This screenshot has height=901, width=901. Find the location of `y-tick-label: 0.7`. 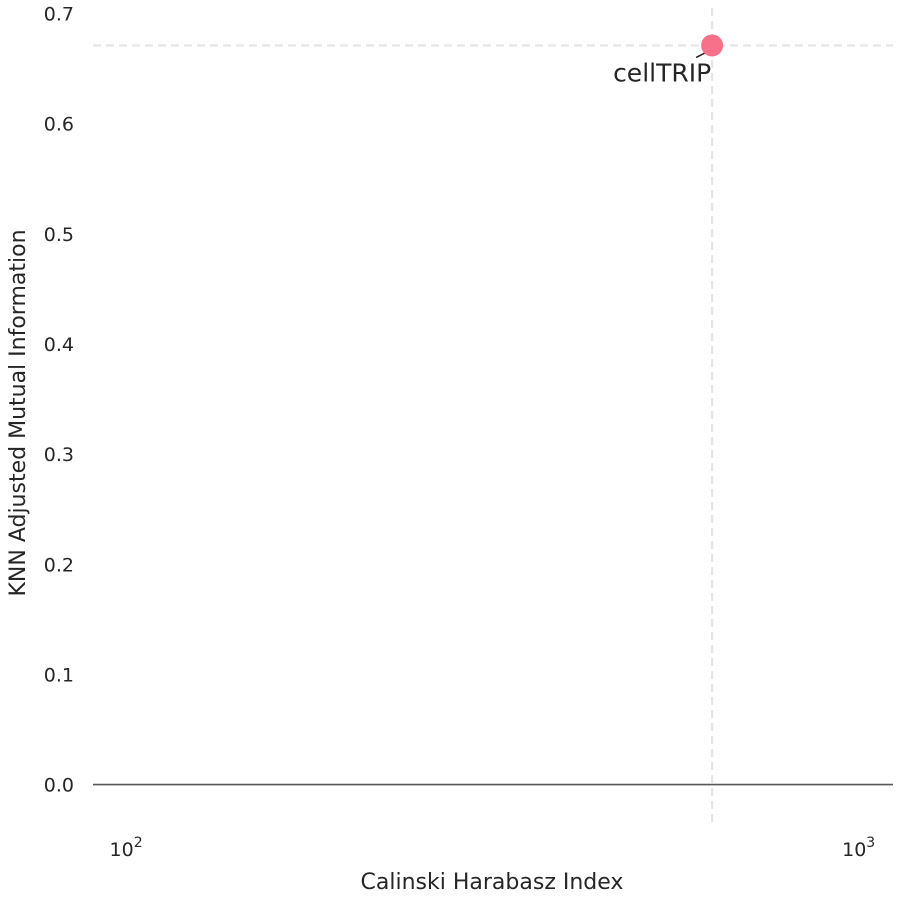

y-tick-label: 0.7 is located at coordinates (59, 15).